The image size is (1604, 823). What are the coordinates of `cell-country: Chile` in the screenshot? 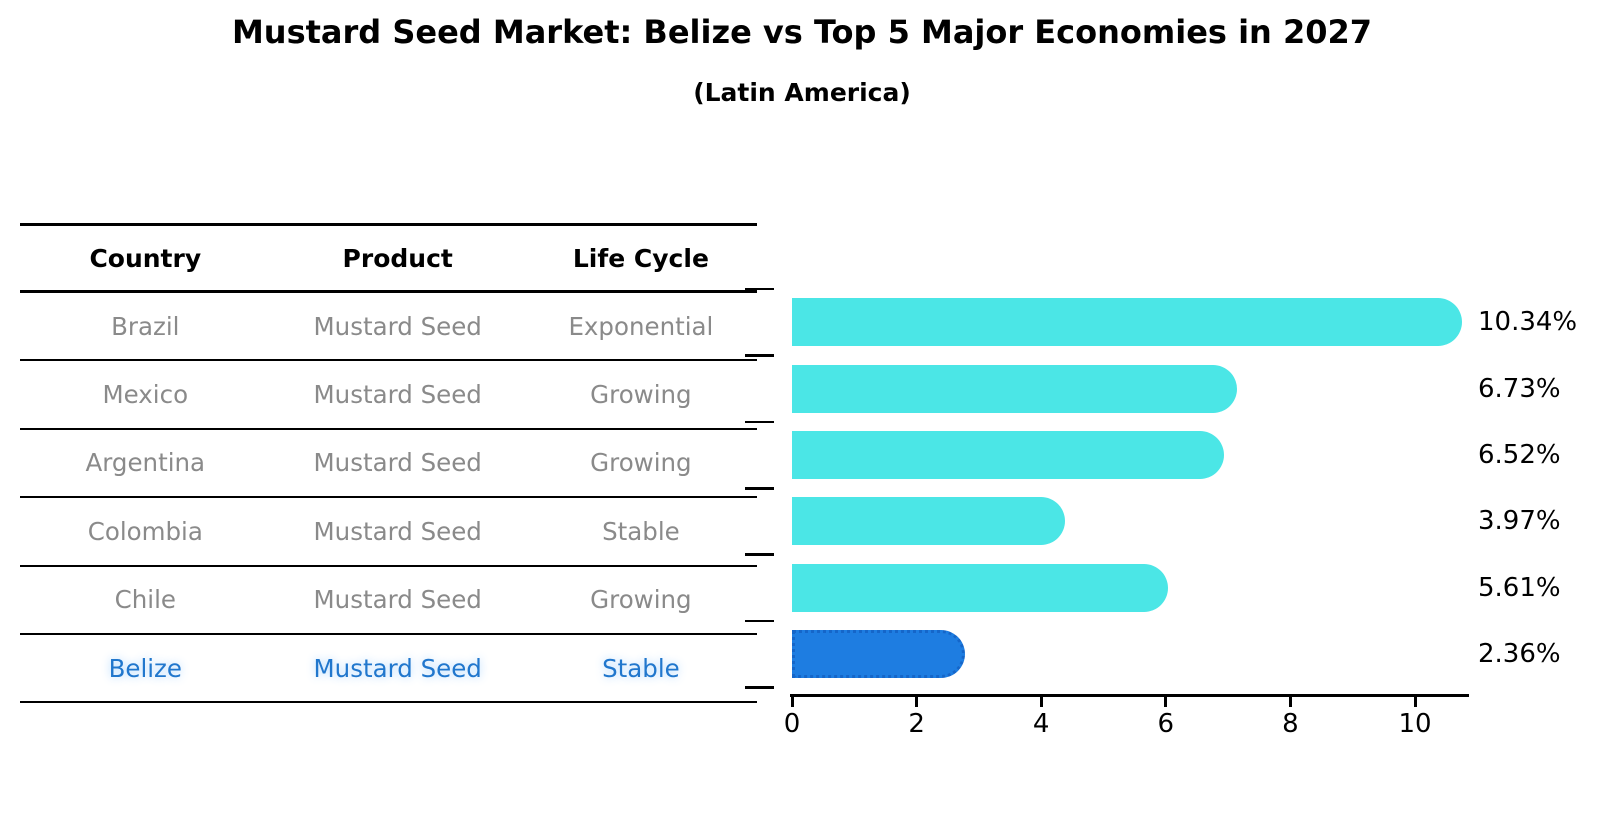 It's located at (145, 600).